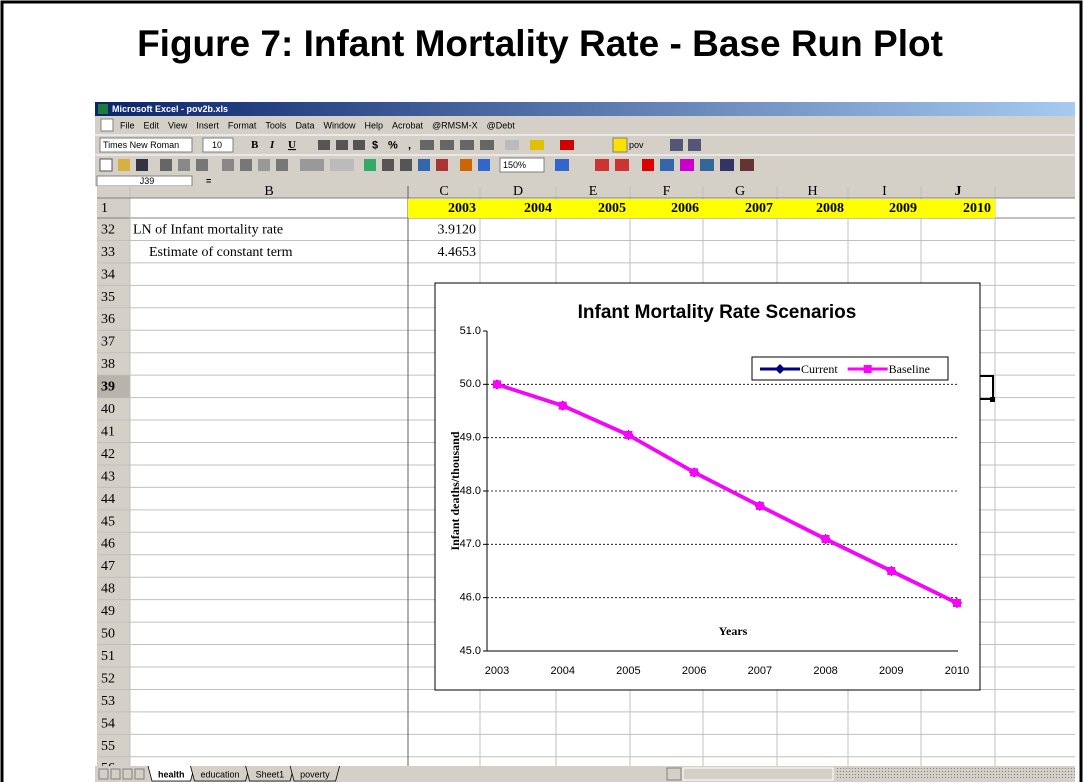 The width and height of the screenshot is (1084, 782). Describe the element at coordinates (127, 125) in the screenshot. I see `menu-item: File` at that location.